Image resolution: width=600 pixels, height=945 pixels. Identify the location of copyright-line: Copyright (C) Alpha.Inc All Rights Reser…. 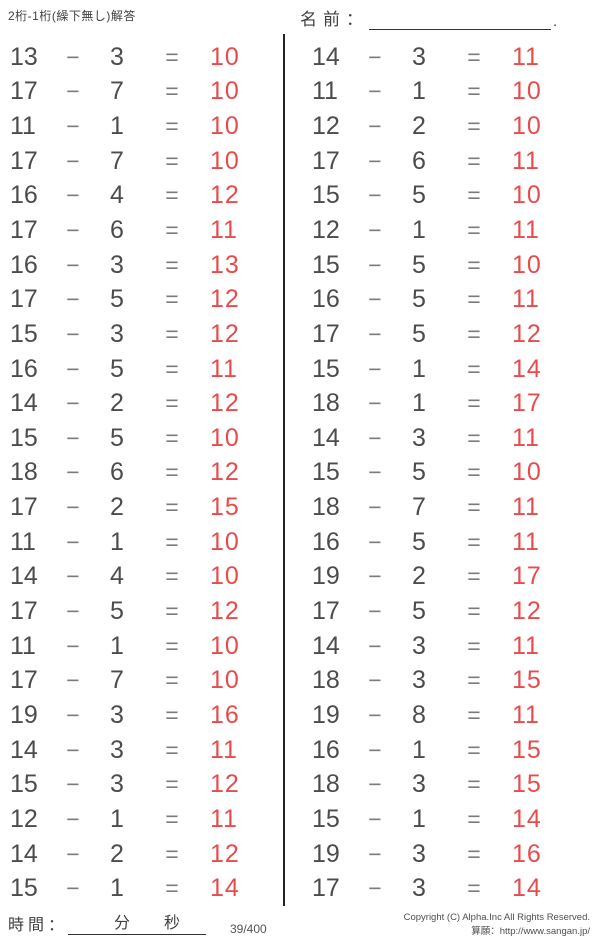
(496, 917).